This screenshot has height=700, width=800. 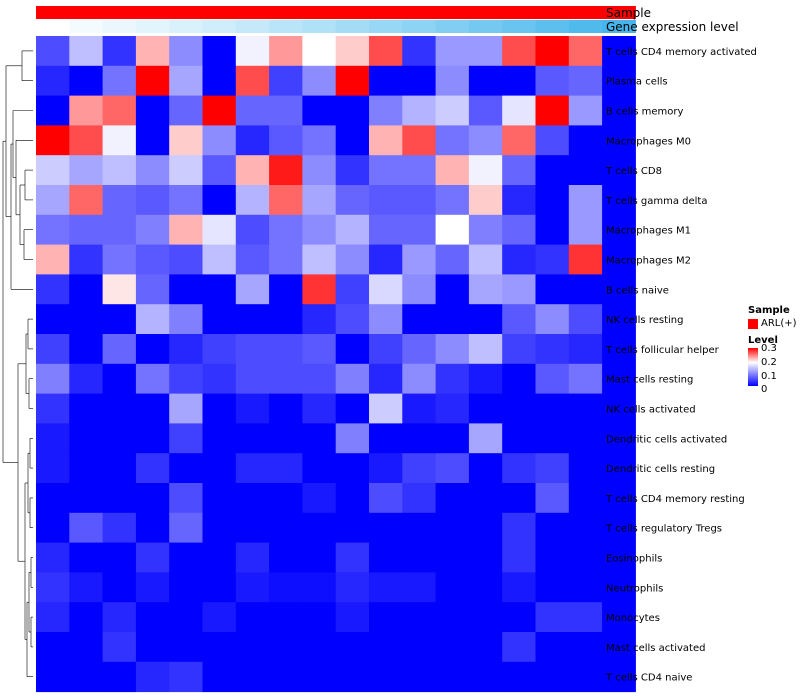 I want to click on row-label: B cells naive, so click(x=637, y=290).